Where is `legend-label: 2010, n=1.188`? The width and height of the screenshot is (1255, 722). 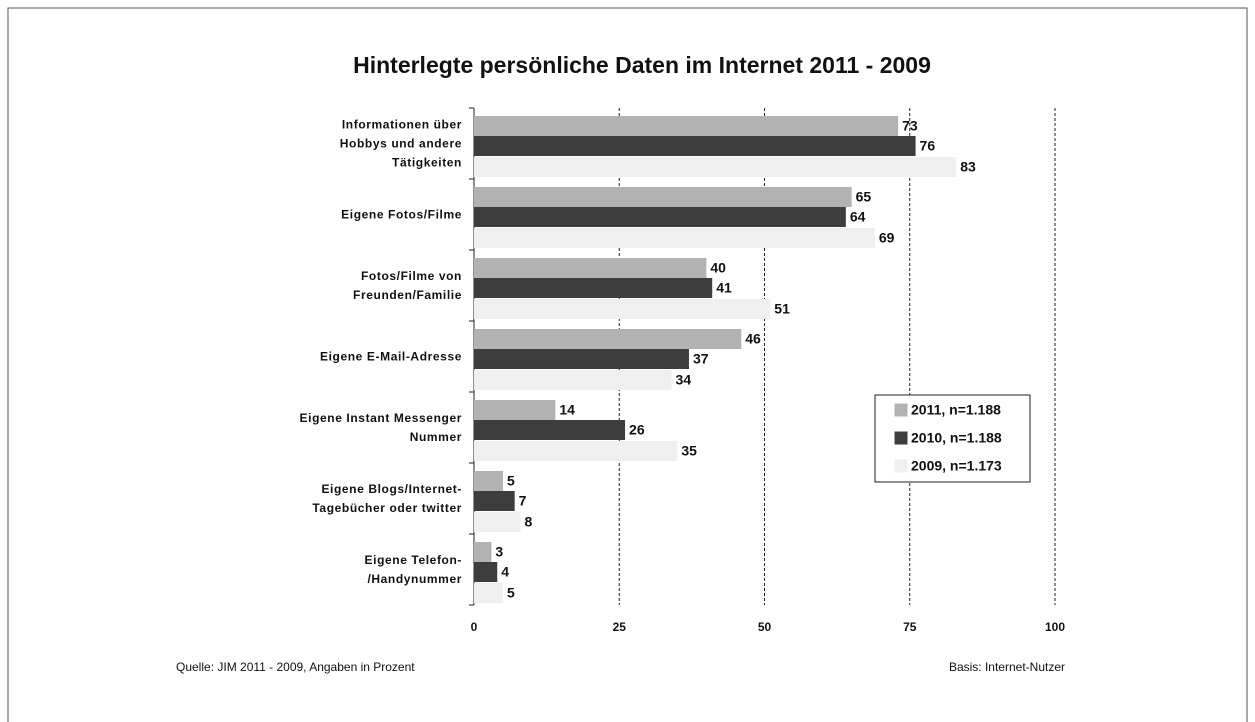
legend-label: 2010, n=1.188 is located at coordinates (956, 438).